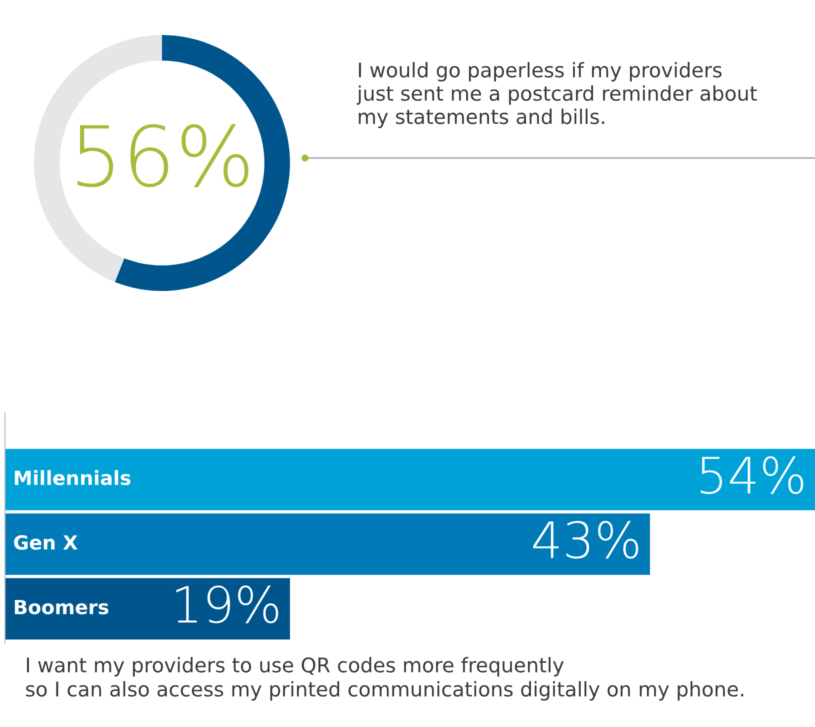  What do you see at coordinates (752, 475) in the screenshot?
I see `data-label: 54%` at bounding box center [752, 475].